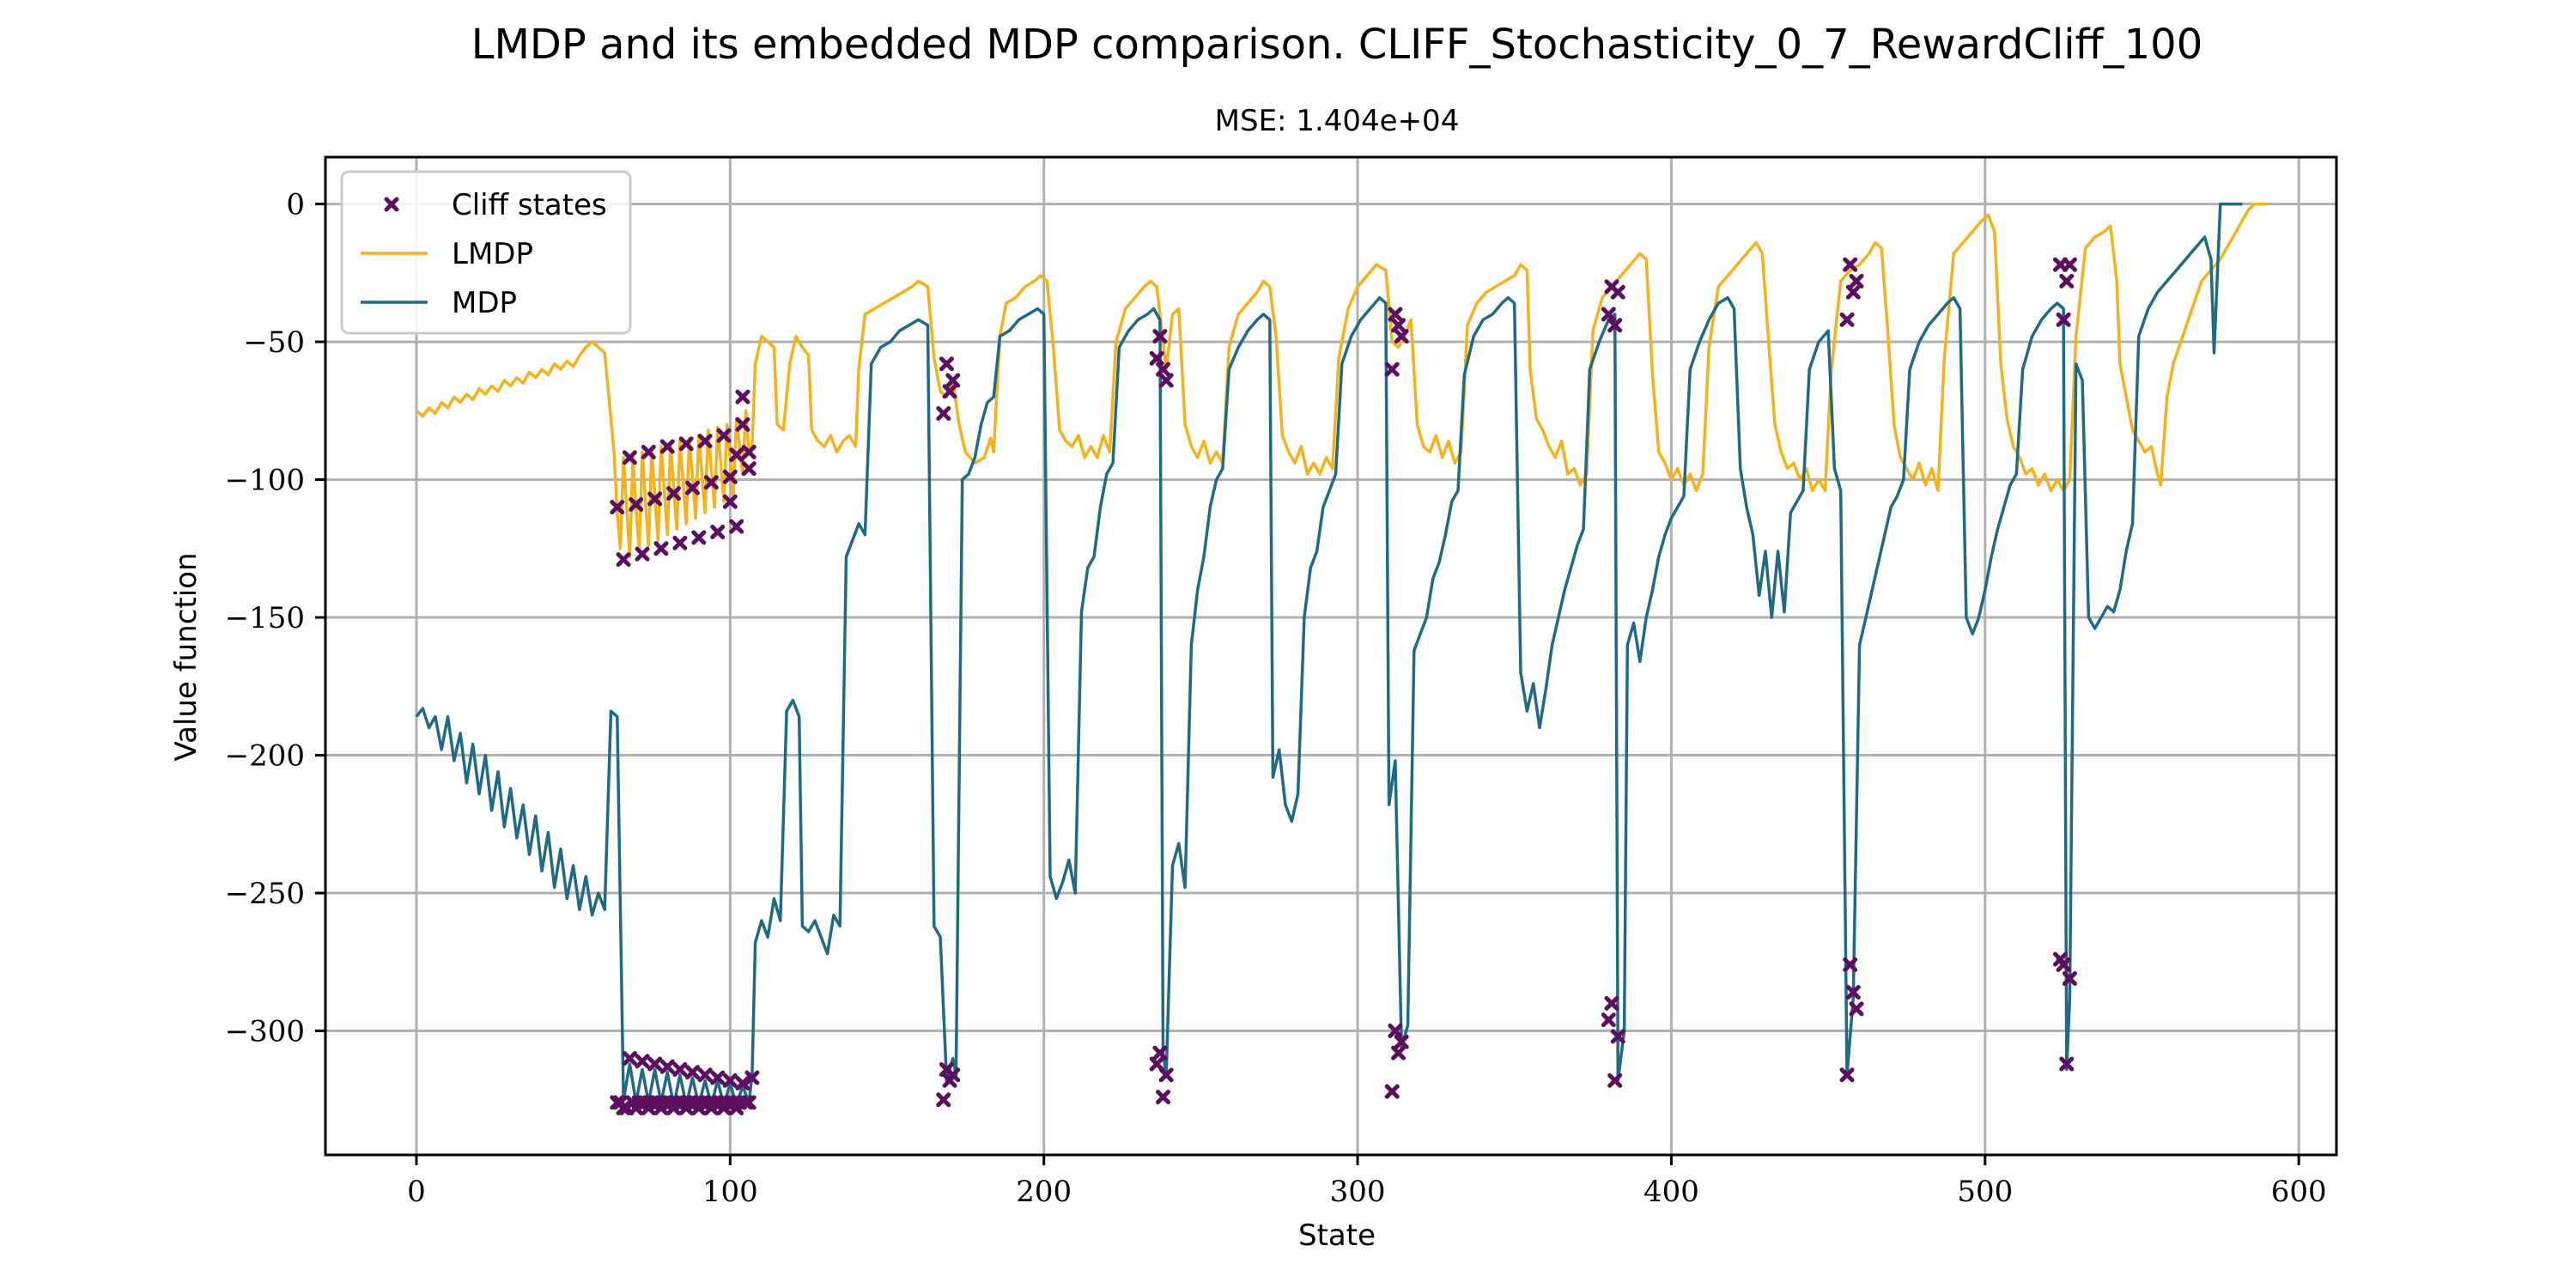  Describe the element at coordinates (1358, 1192) in the screenshot. I see `x-tick-label: 300` at that location.